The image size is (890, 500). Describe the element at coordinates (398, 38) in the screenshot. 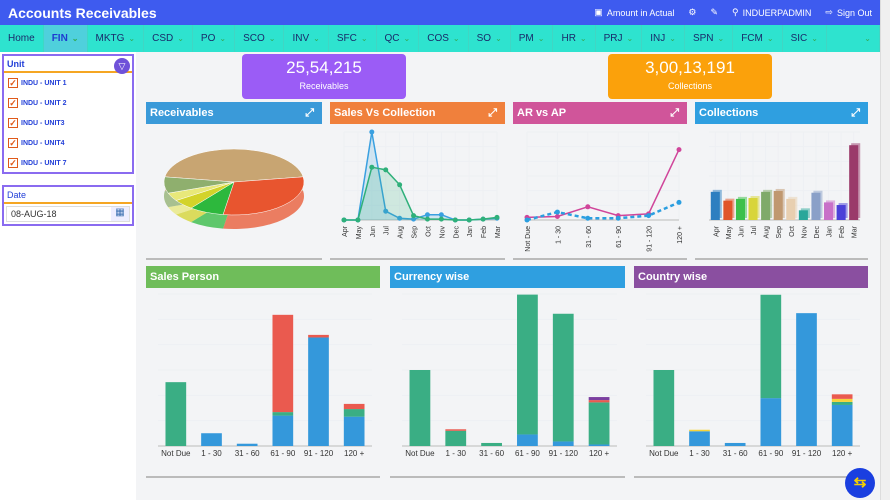

I see `nav-item-qc: QC ⌄` at that location.